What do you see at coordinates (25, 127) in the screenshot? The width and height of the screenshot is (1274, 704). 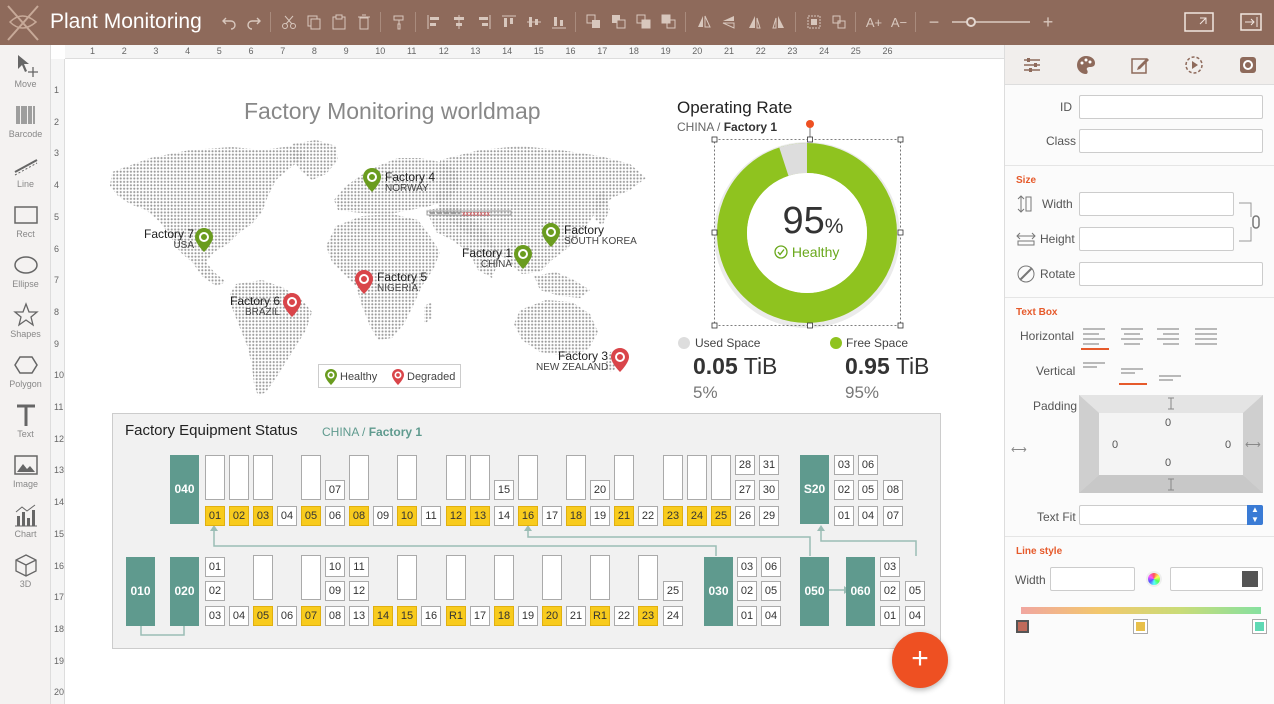 I see `tool-barcode: Barcode` at bounding box center [25, 127].